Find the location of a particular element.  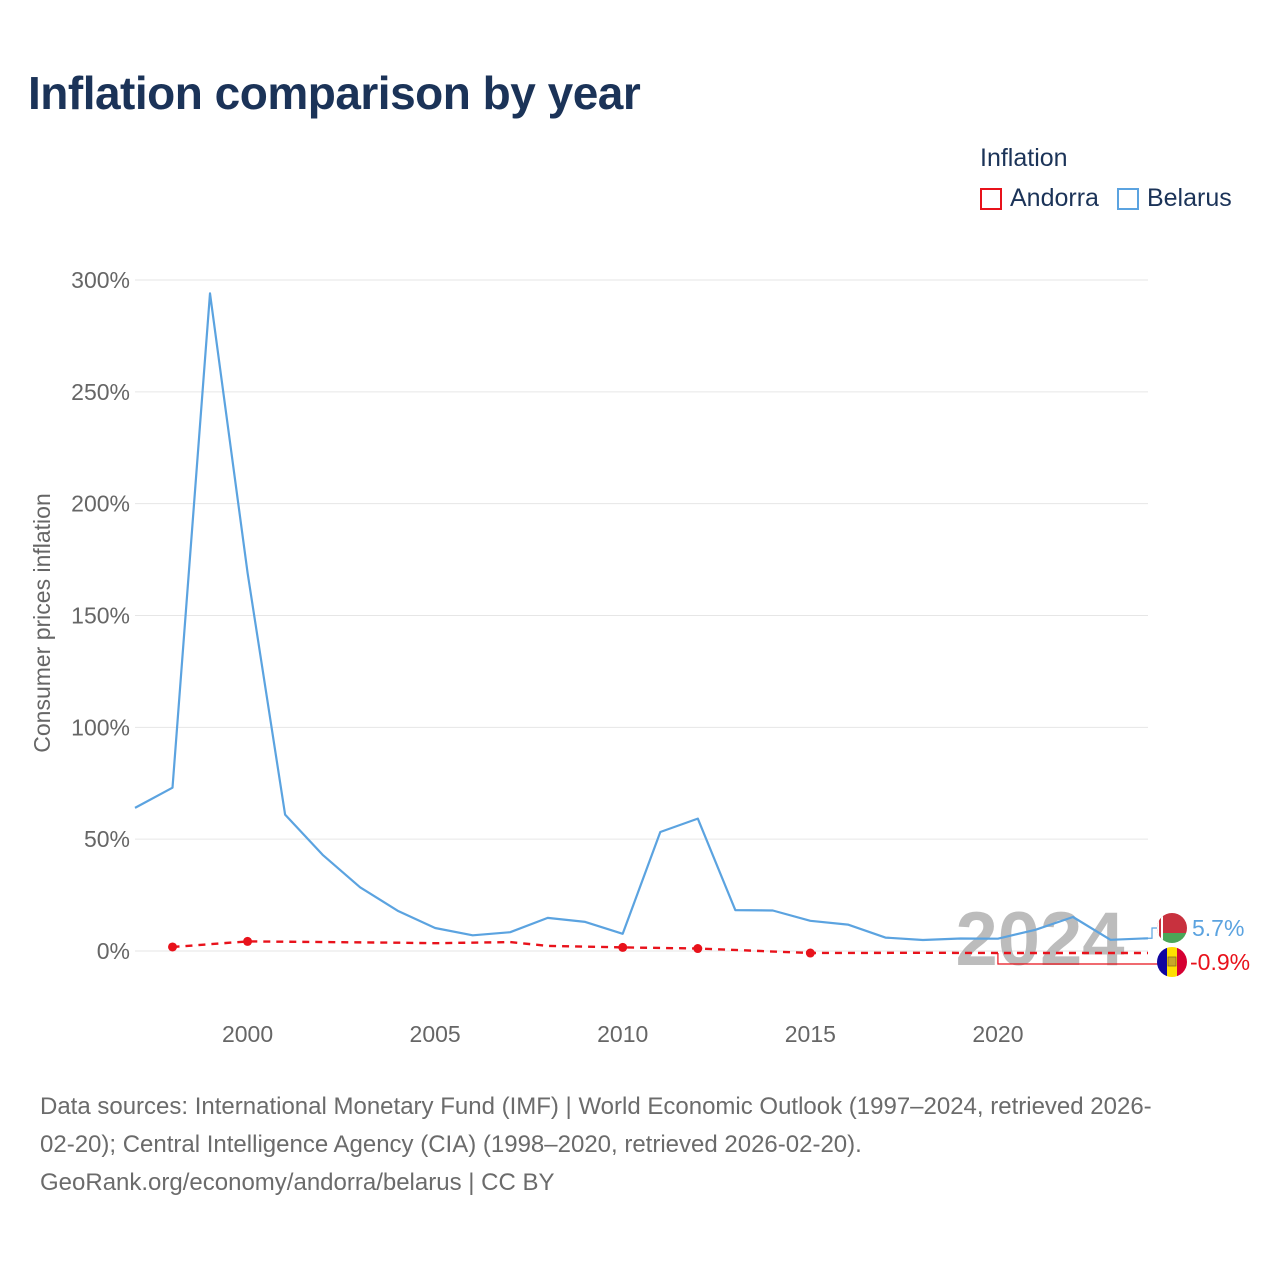

y-axis-label: Consumer prices inflation is located at coordinates (42, 623).